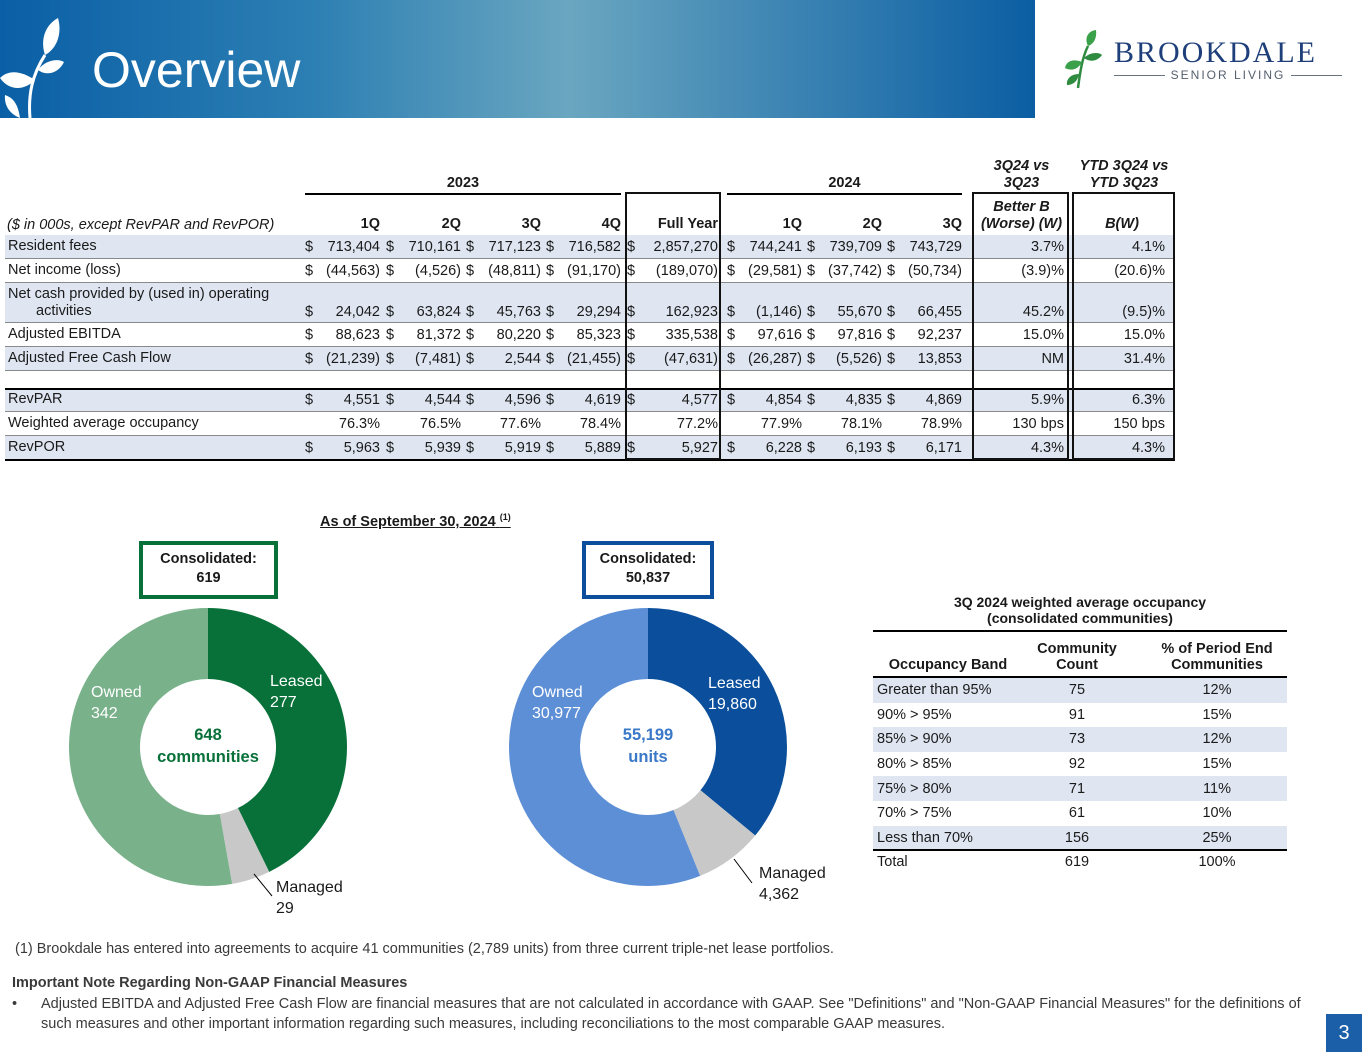 This screenshot has width=1365, height=1053. Describe the element at coordinates (1119, 302) in the screenshot. I see `table-cell: (9.5)%` at that location.